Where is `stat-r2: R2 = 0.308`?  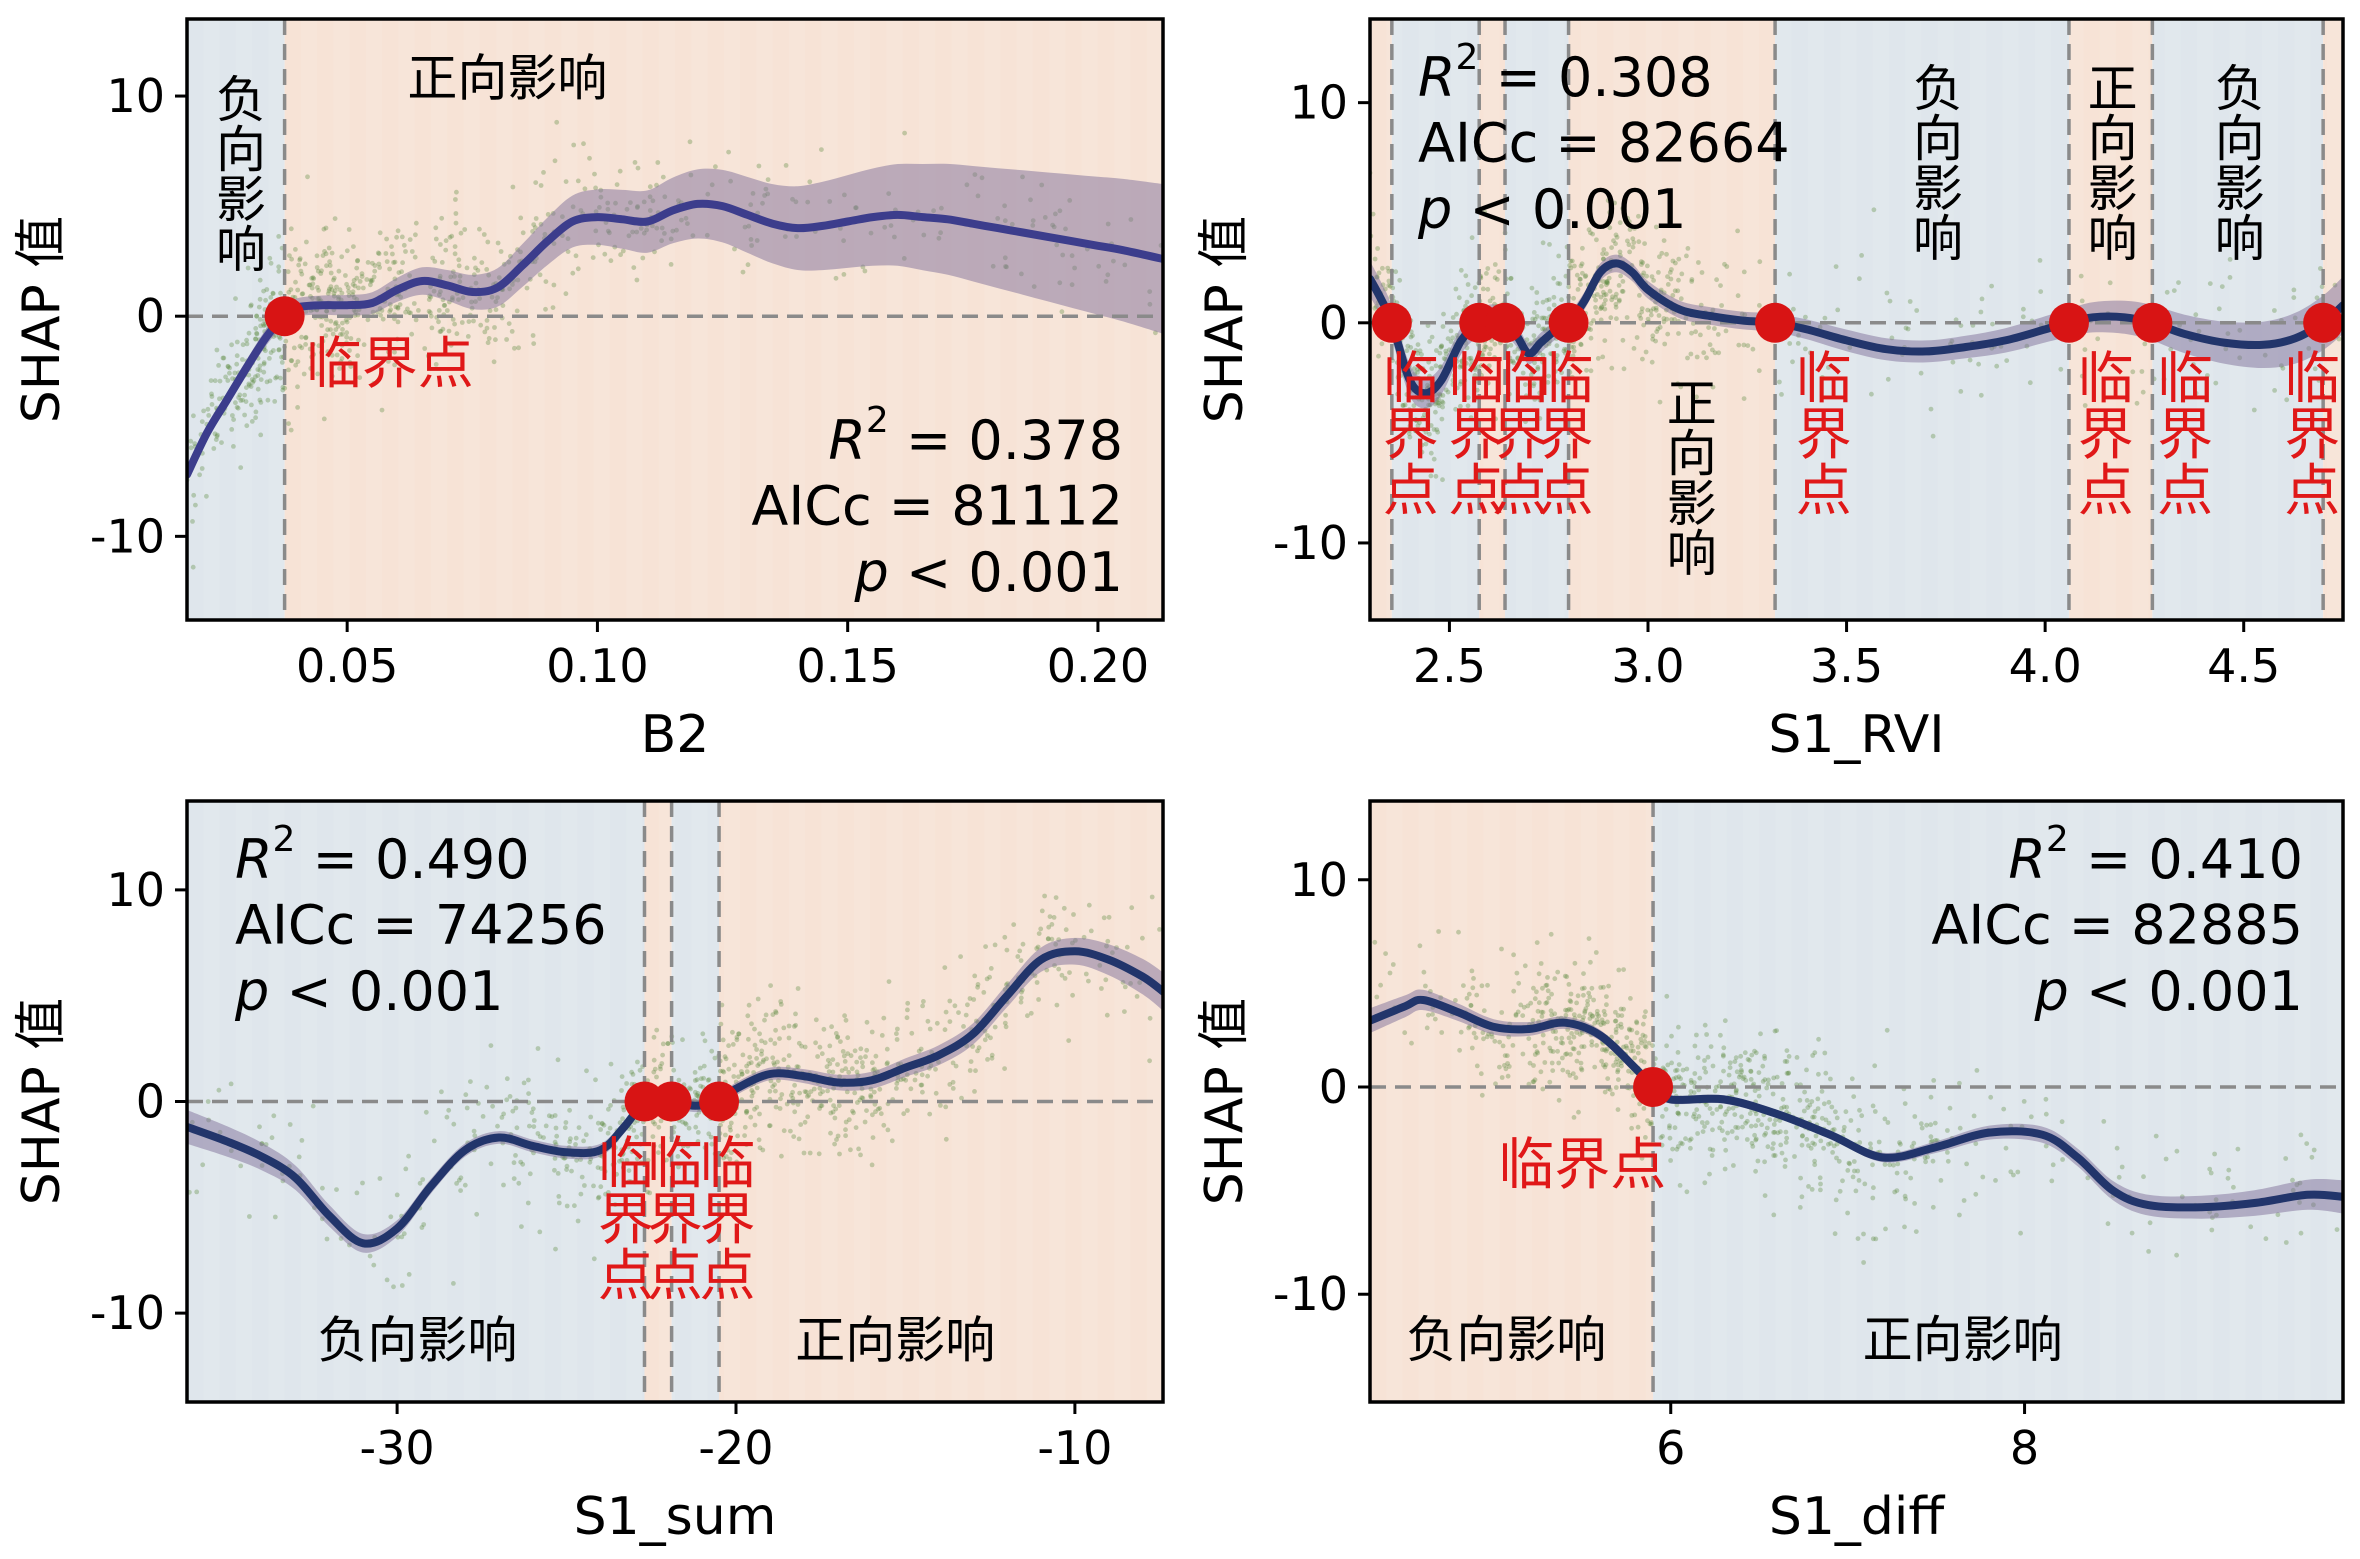
stat-r2: R2 = 0.308 is located at coordinates (1565, 73).